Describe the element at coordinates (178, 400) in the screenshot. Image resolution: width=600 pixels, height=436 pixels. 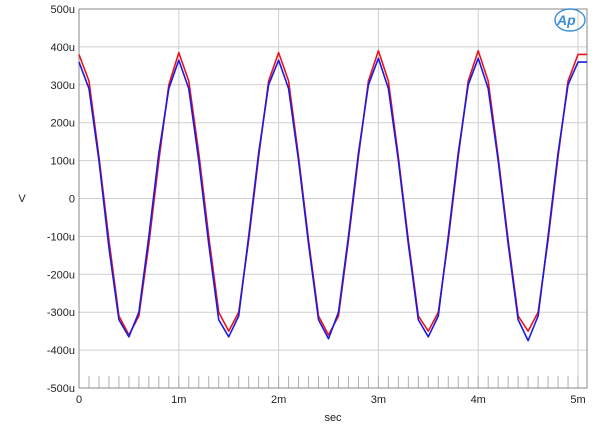
I see `x-tick-label: 1m` at that location.